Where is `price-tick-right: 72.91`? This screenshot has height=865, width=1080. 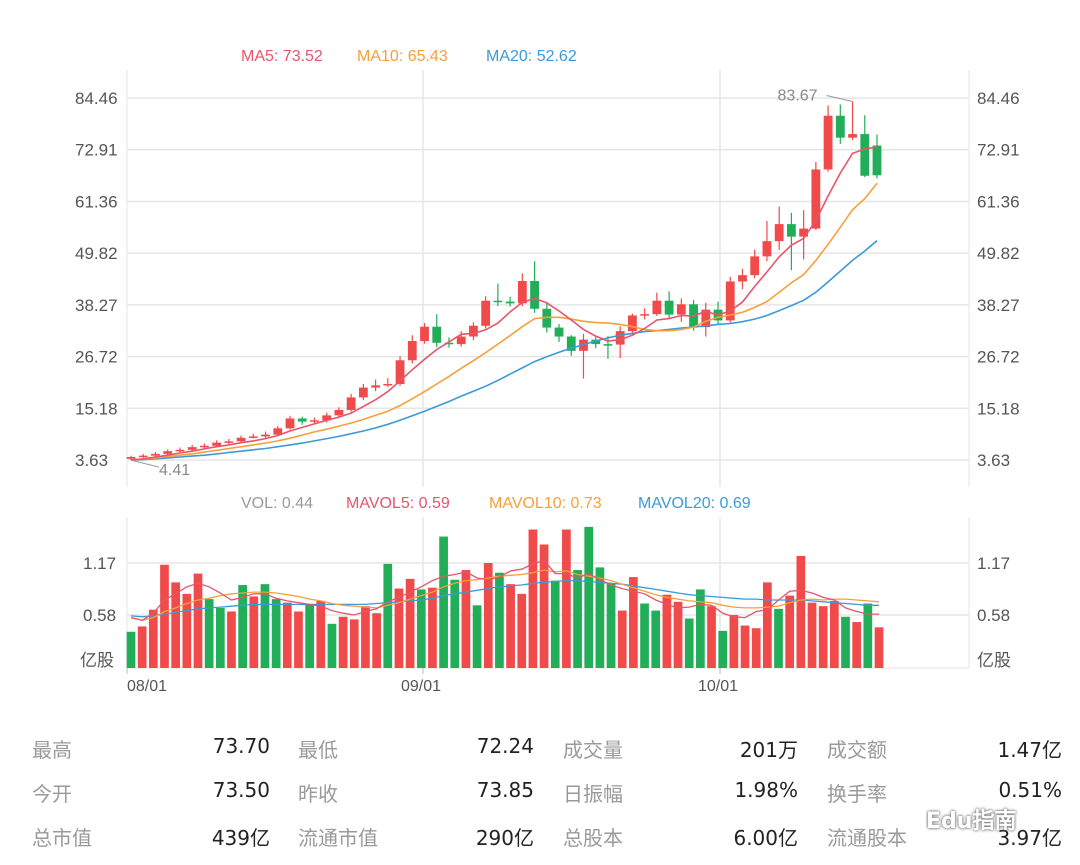
price-tick-right: 72.91 is located at coordinates (998, 150).